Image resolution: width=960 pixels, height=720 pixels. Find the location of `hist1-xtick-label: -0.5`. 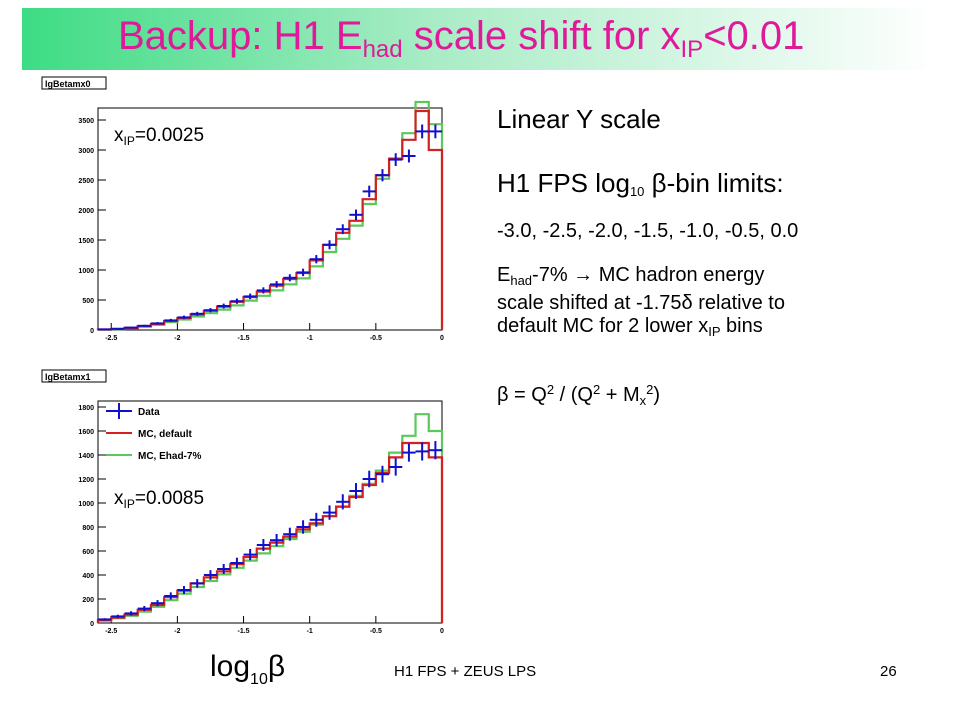

hist1-xtick-label: -0.5 is located at coordinates (376, 631).